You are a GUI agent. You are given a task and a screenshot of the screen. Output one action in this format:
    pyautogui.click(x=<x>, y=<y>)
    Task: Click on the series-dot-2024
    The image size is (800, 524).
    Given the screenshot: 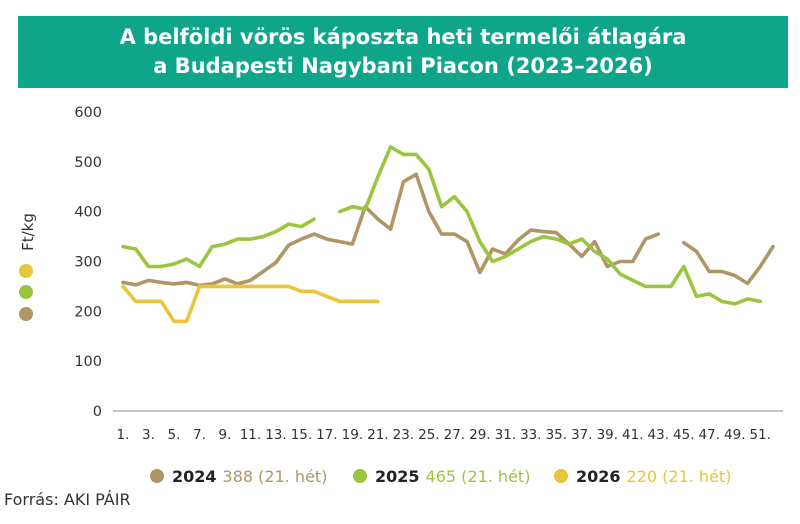 What is the action you would take?
    pyautogui.click(x=26, y=314)
    